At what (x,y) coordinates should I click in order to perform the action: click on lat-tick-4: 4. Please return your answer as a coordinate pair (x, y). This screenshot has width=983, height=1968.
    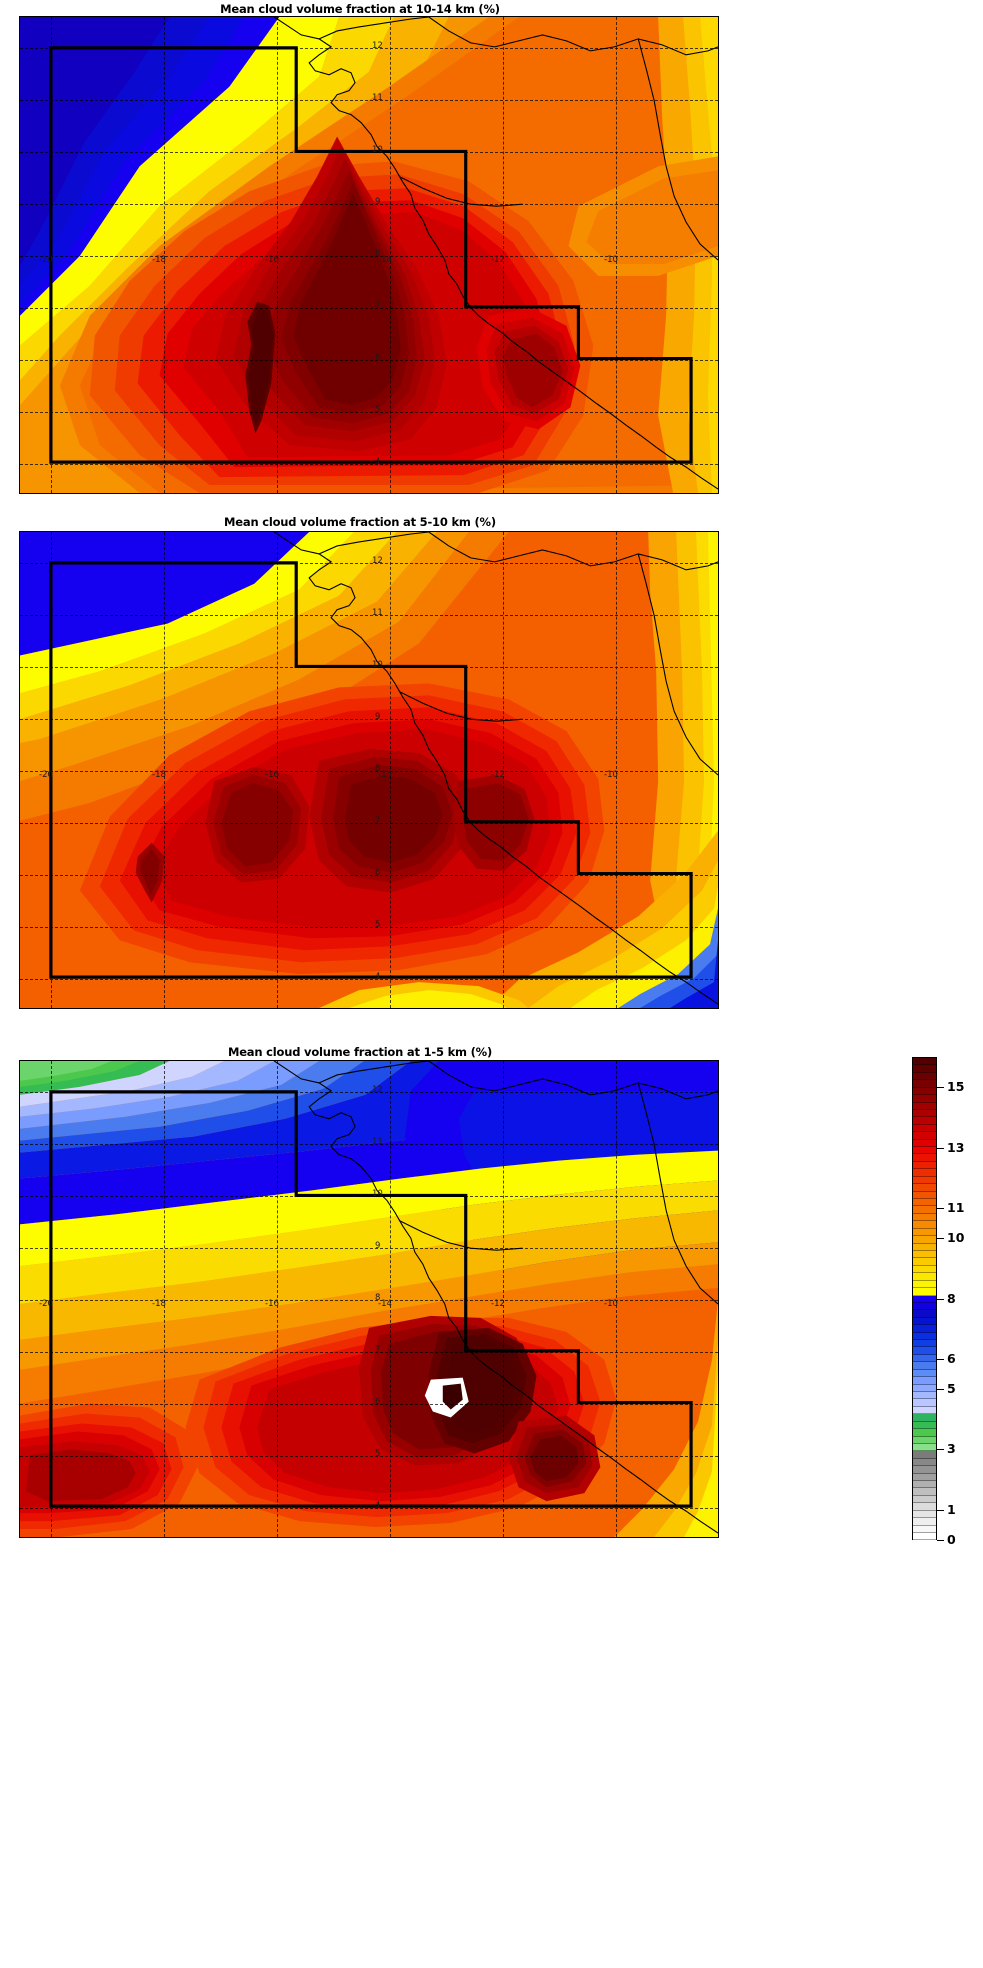
    Looking at the image, I should click on (378, 462).